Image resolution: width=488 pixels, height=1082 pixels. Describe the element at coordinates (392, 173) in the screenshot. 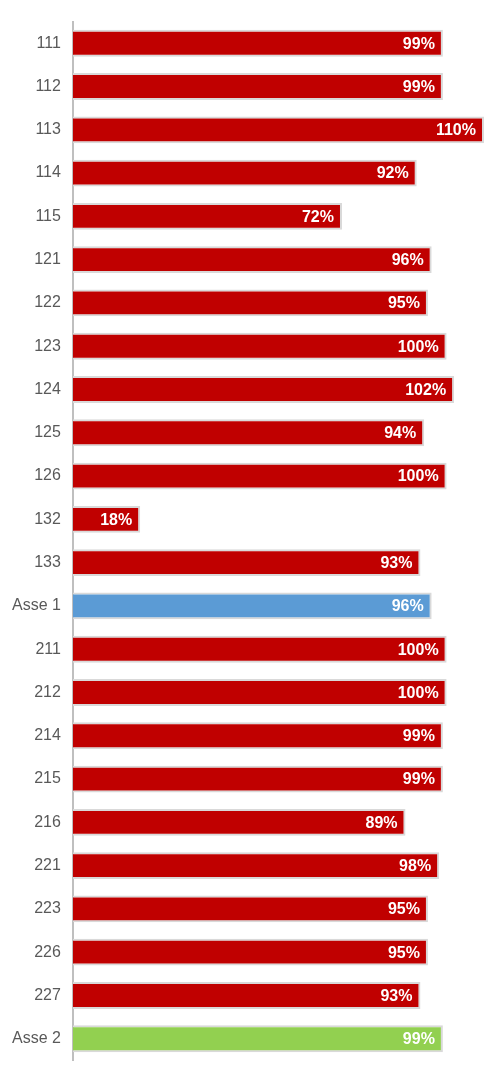

I see `data-label: 92%` at that location.